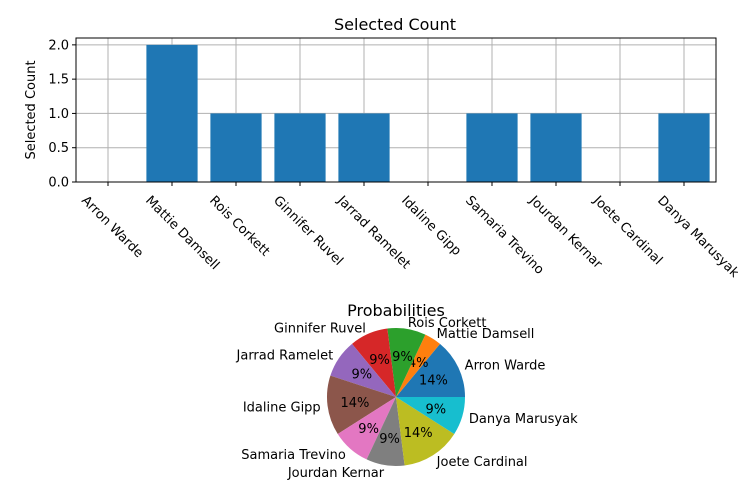 This screenshot has height=488, width=738. I want to click on y-tick-label: 0.5, so click(58, 148).